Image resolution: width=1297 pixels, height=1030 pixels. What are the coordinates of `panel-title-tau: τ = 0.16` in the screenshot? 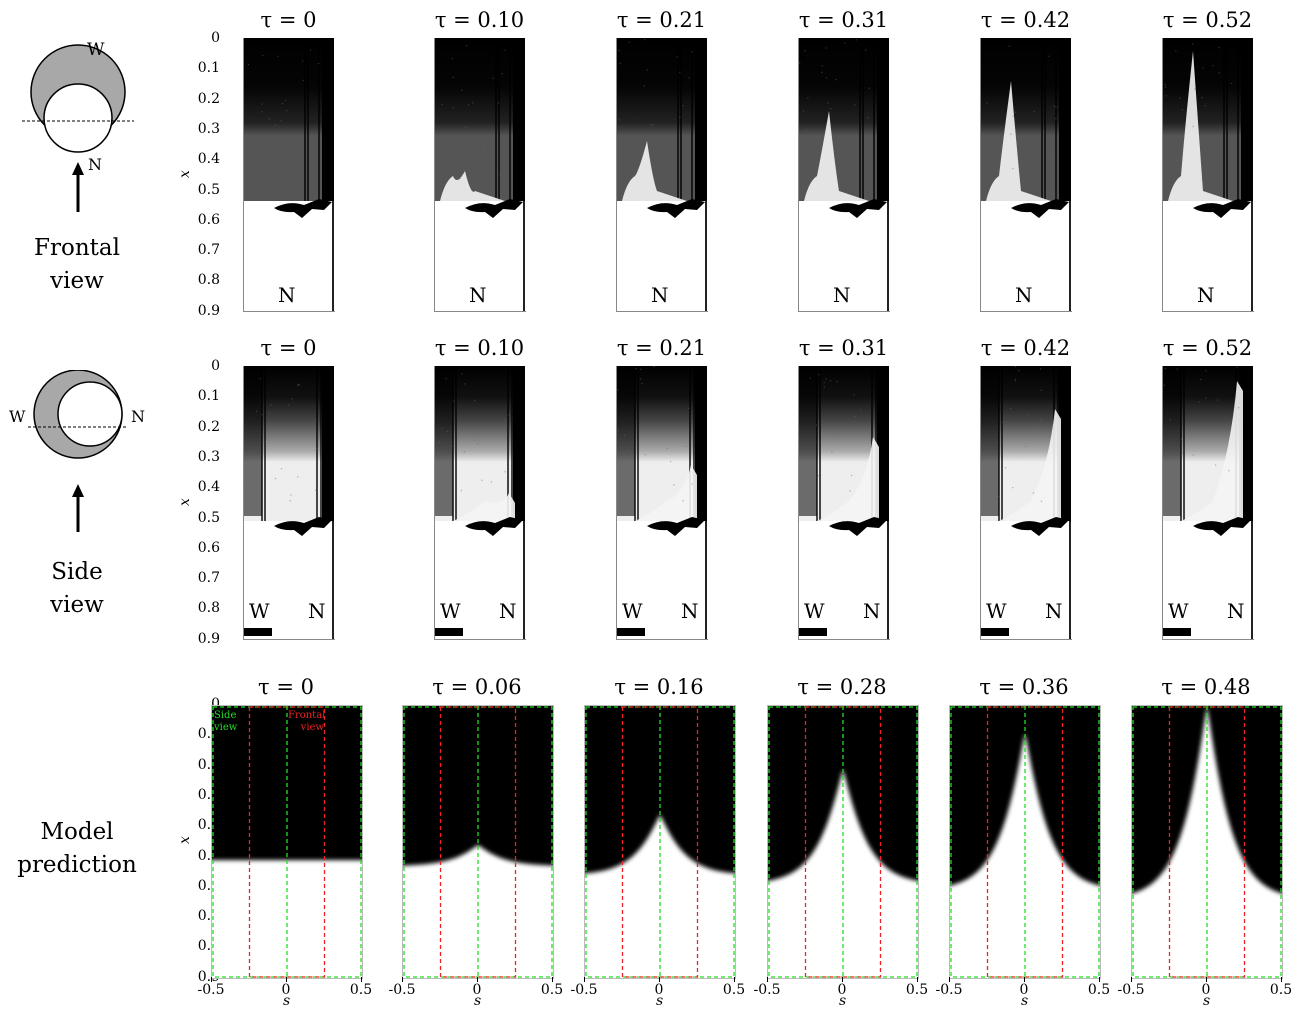 It's located at (658, 687).